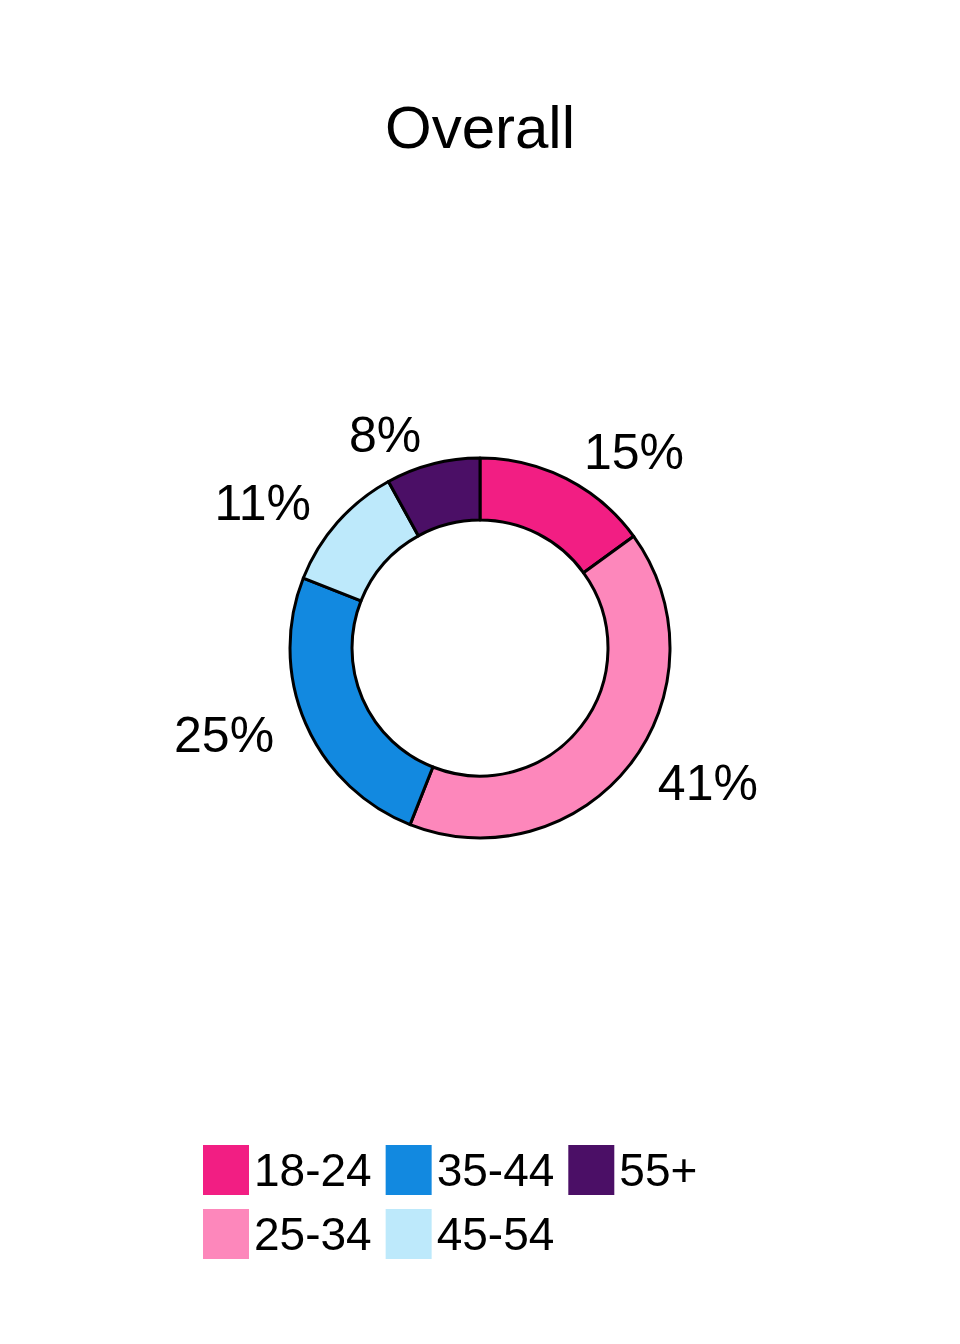 The width and height of the screenshot is (960, 1344). Describe the element at coordinates (633, 451) in the screenshot. I see `data-label: 15%` at that location.